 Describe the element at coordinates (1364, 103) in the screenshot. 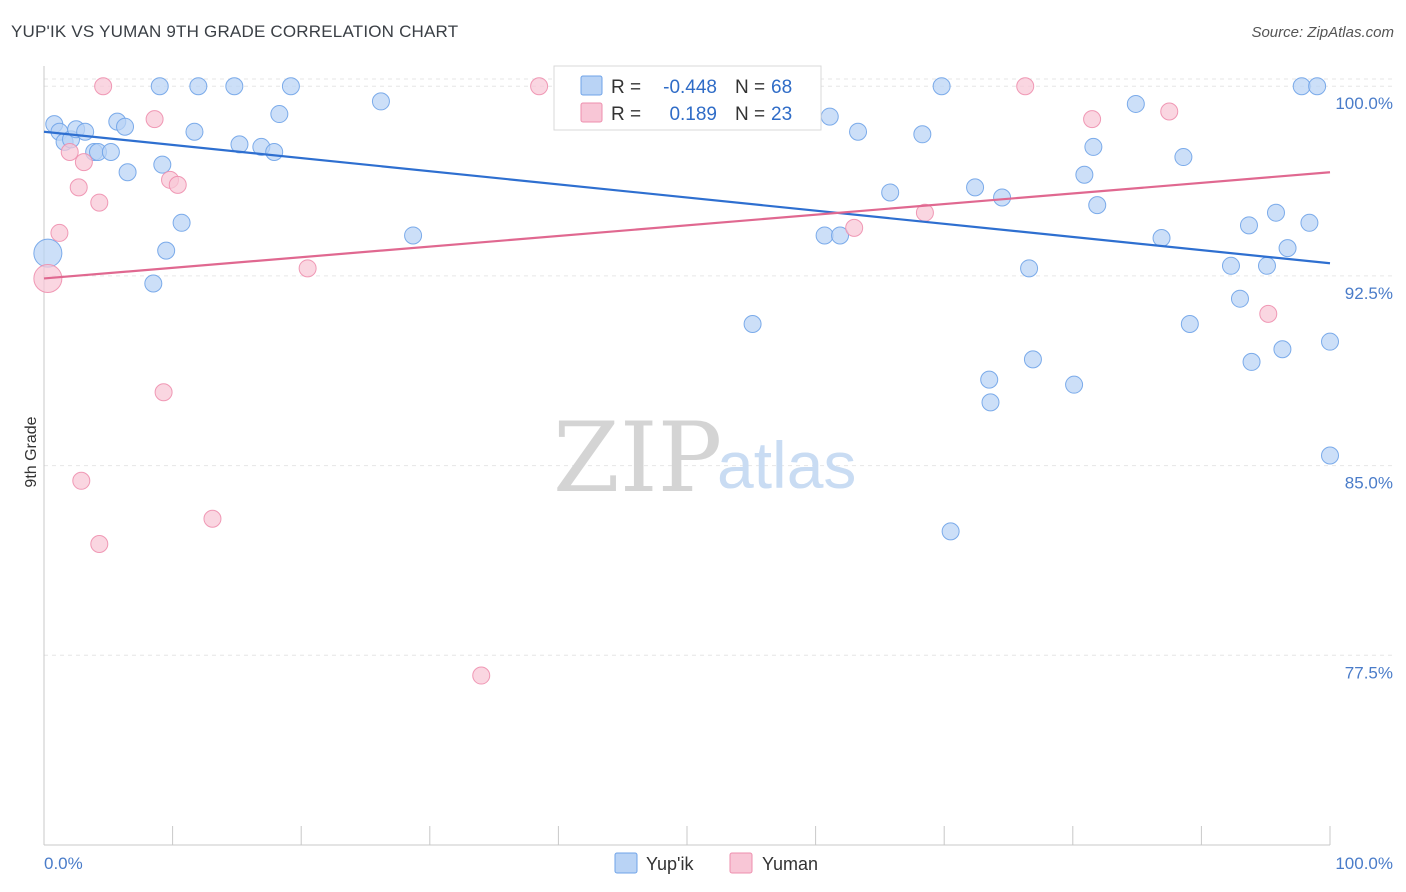

I see `y-tick-label: 100.0%` at that location.